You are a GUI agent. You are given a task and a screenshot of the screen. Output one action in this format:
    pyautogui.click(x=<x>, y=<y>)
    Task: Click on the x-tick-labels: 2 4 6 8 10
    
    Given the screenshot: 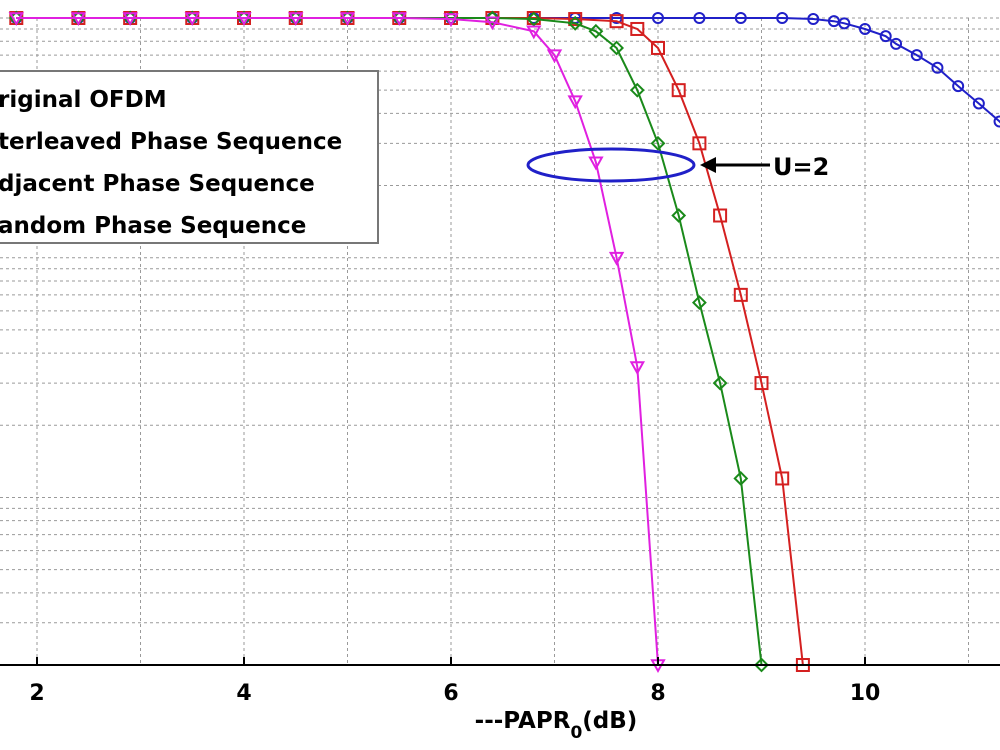 What is the action you would take?
    pyautogui.click(x=454, y=681)
    